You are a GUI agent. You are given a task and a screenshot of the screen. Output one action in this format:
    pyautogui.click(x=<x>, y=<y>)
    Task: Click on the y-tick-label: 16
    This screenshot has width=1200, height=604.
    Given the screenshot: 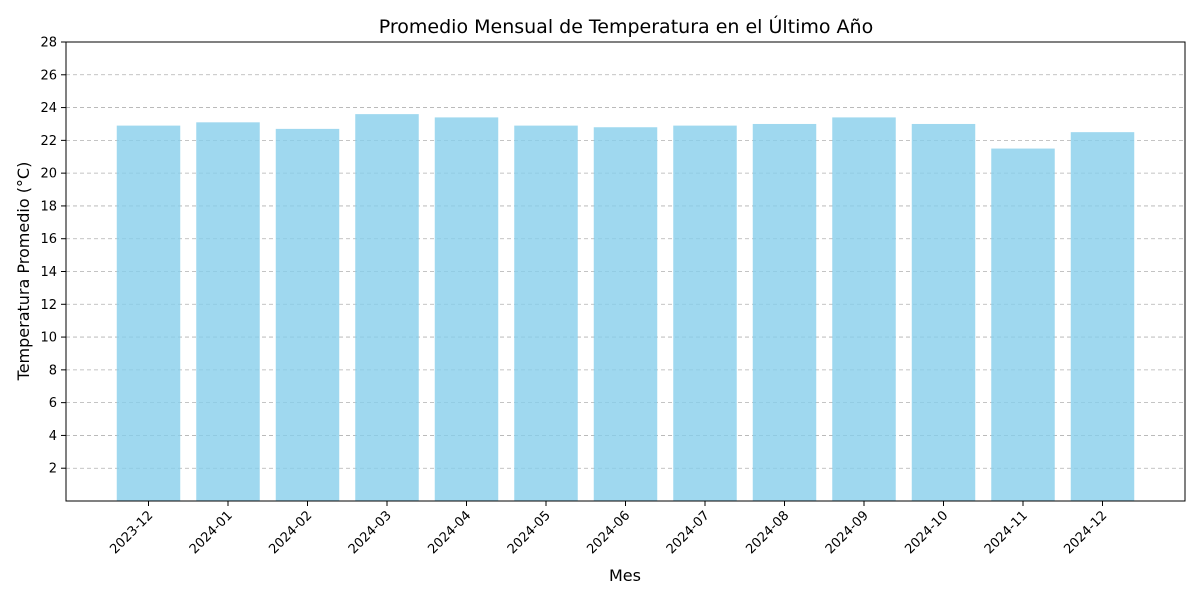 What is the action you would take?
    pyautogui.click(x=48, y=239)
    